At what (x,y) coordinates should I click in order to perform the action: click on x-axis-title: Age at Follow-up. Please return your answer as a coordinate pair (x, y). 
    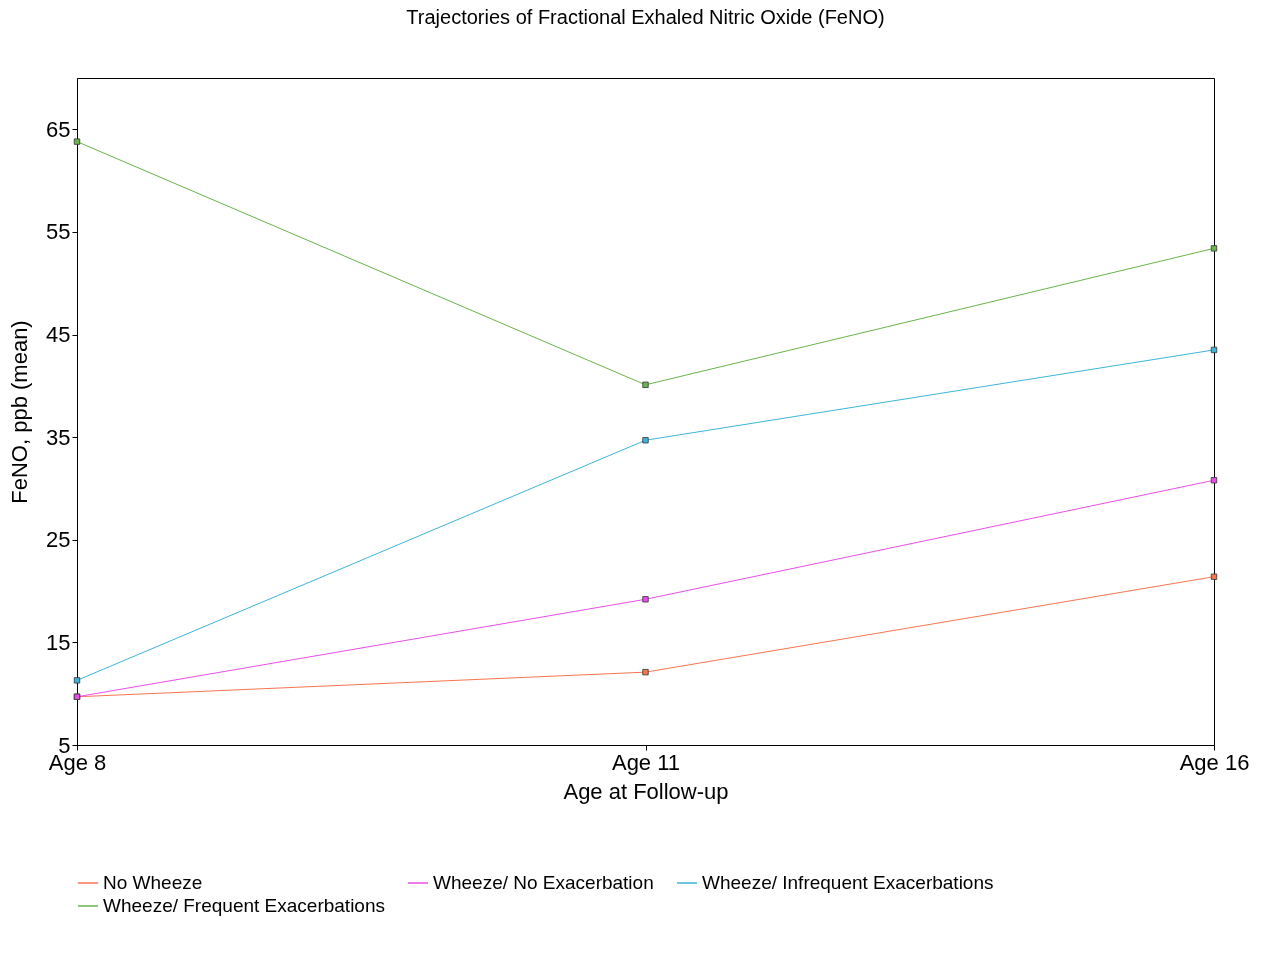
    Looking at the image, I should click on (646, 791).